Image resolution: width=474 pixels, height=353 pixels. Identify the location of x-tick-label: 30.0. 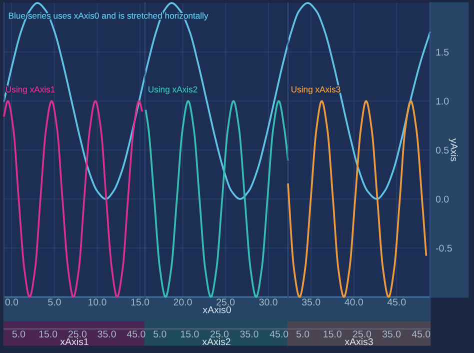
(268, 302).